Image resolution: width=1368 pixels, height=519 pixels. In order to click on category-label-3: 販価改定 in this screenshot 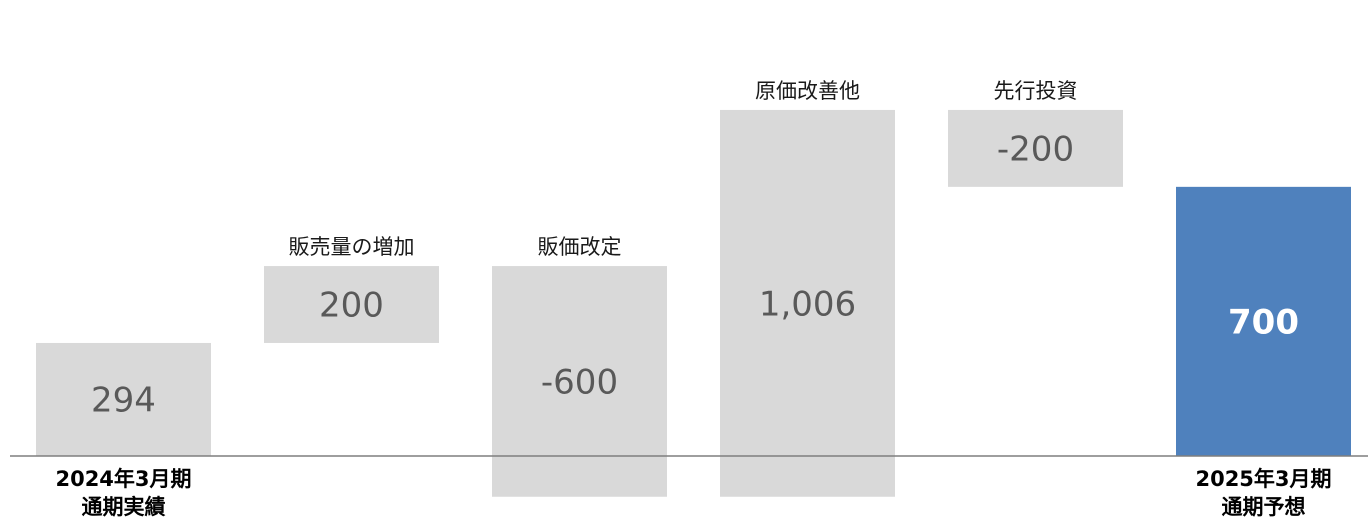, I will do `click(580, 247)`.